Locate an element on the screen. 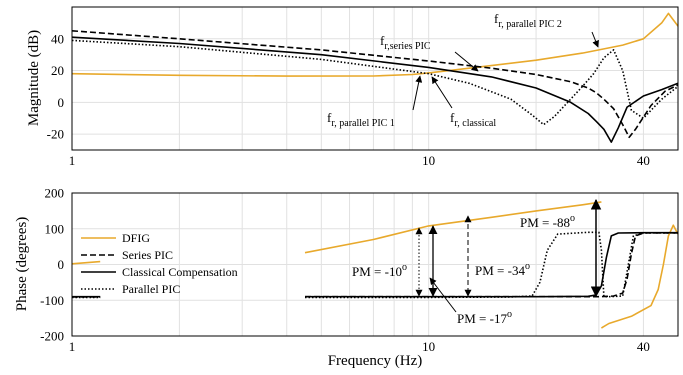  fr-parallel1-arrow is located at coordinates (417, 93).